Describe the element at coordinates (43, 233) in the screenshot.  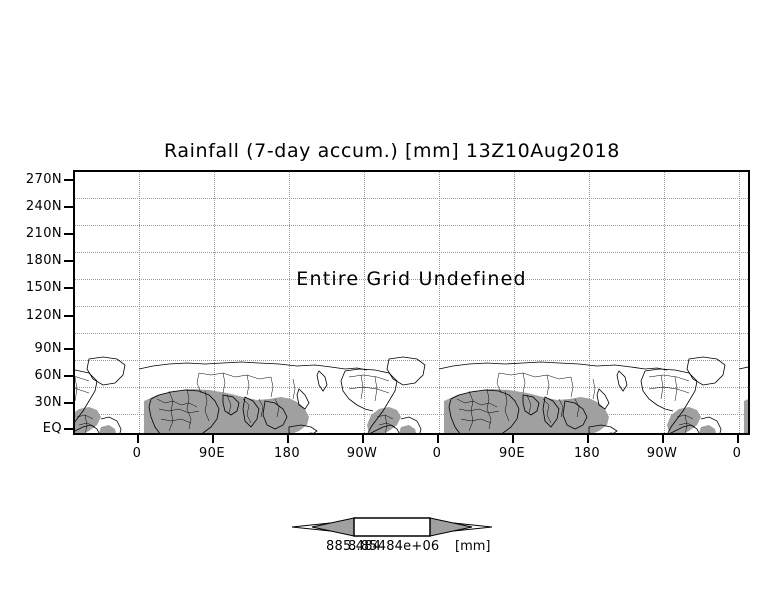
I see `y-tick-label: 210N` at that location.